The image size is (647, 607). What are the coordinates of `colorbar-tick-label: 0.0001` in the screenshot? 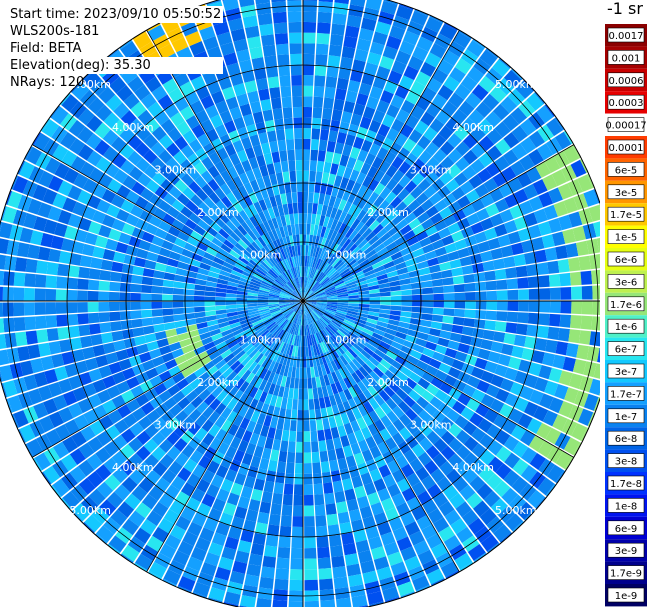 It's located at (626, 148).